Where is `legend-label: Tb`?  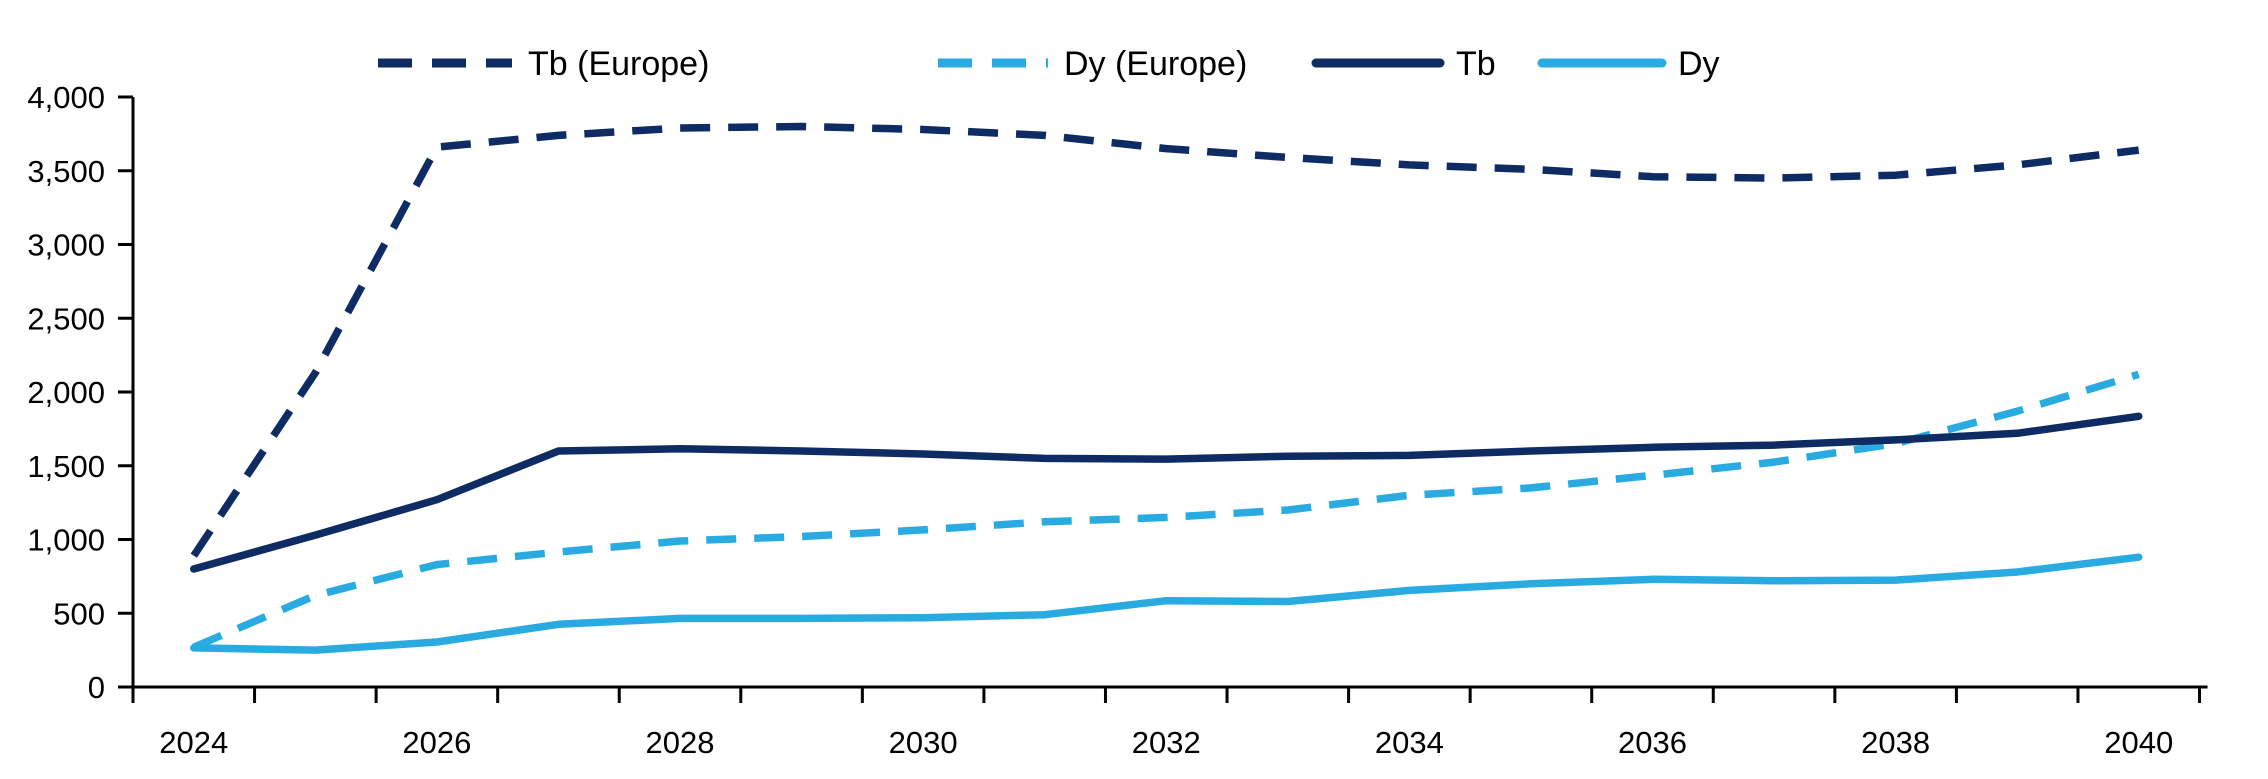
legend-label: Tb is located at coordinates (1476, 64).